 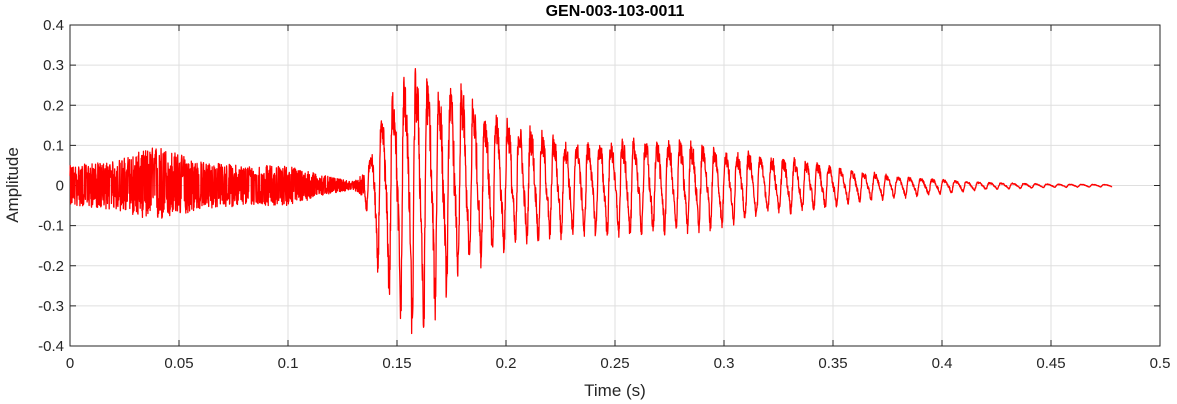 I want to click on y-tick-label: 0.3, so click(x=53, y=65).